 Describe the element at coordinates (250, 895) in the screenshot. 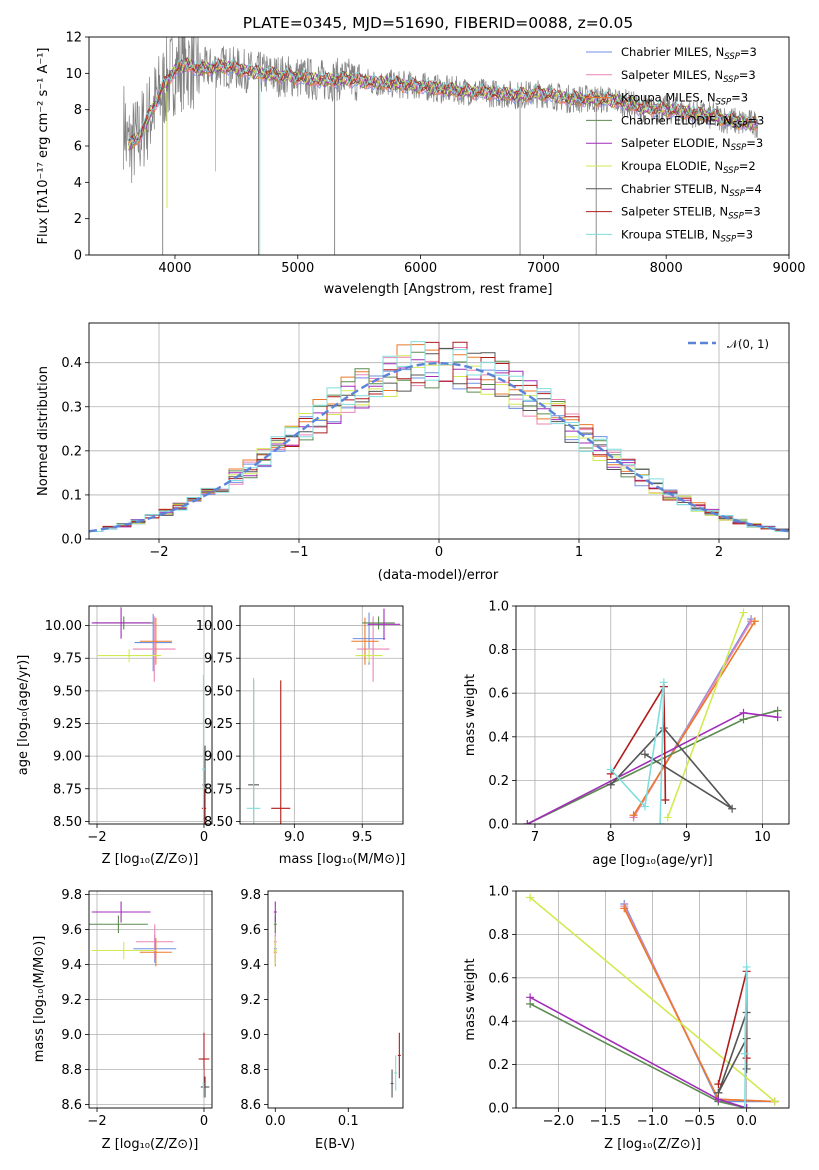

I see `mass-vs-ebv-ytick-label: 9.8` at that location.